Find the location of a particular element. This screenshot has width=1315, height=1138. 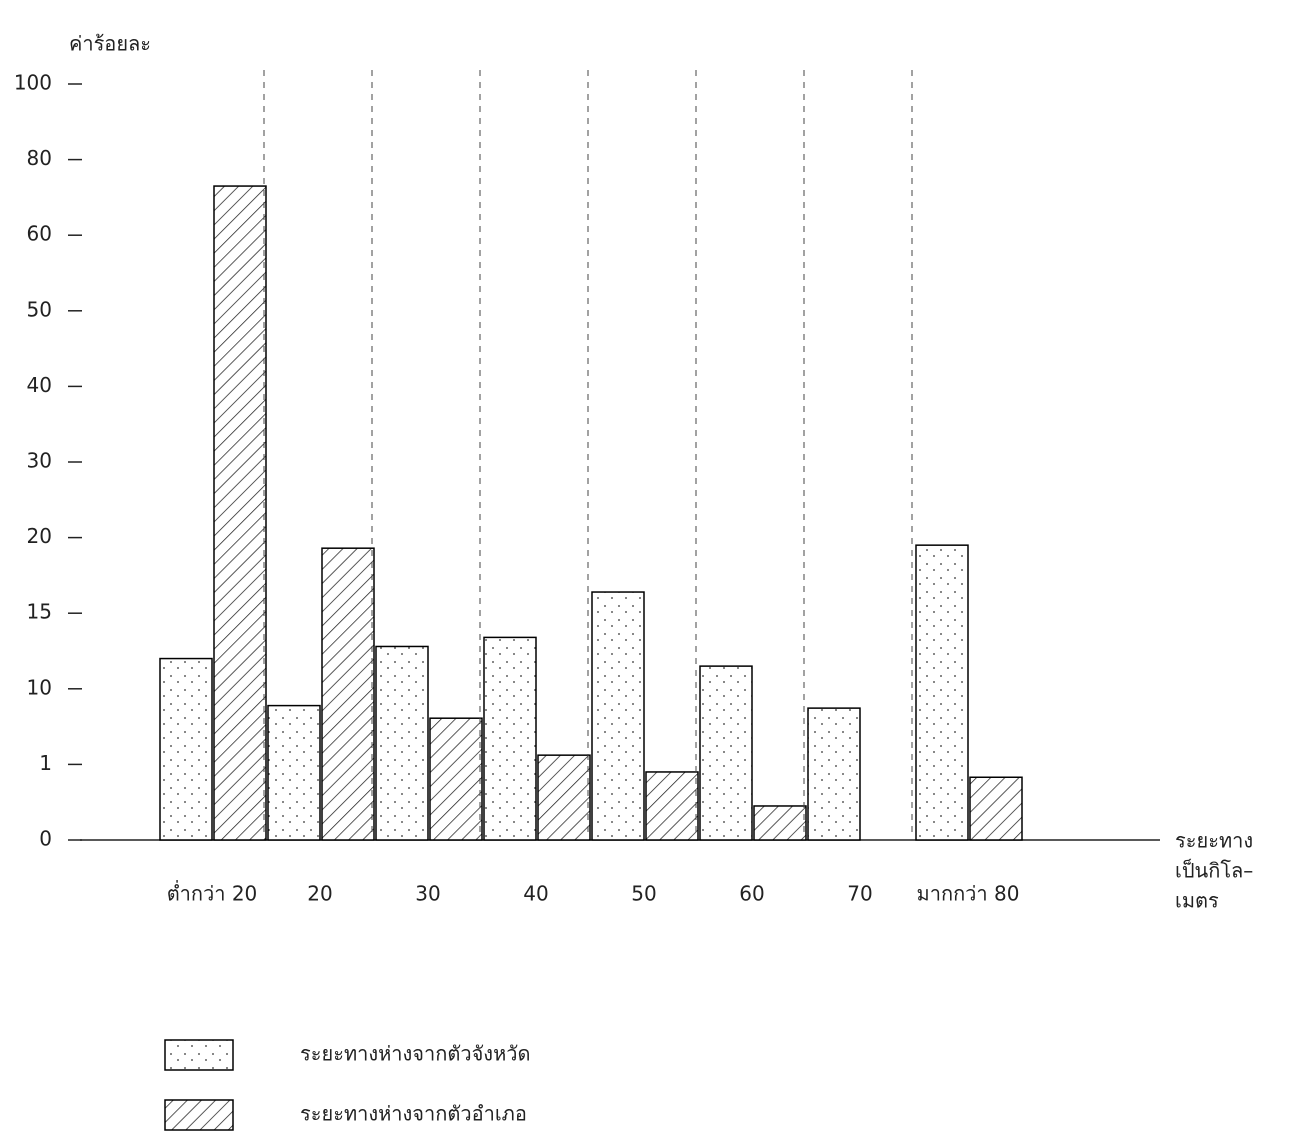

x-tick-label: 60 is located at coordinates (751, 894).